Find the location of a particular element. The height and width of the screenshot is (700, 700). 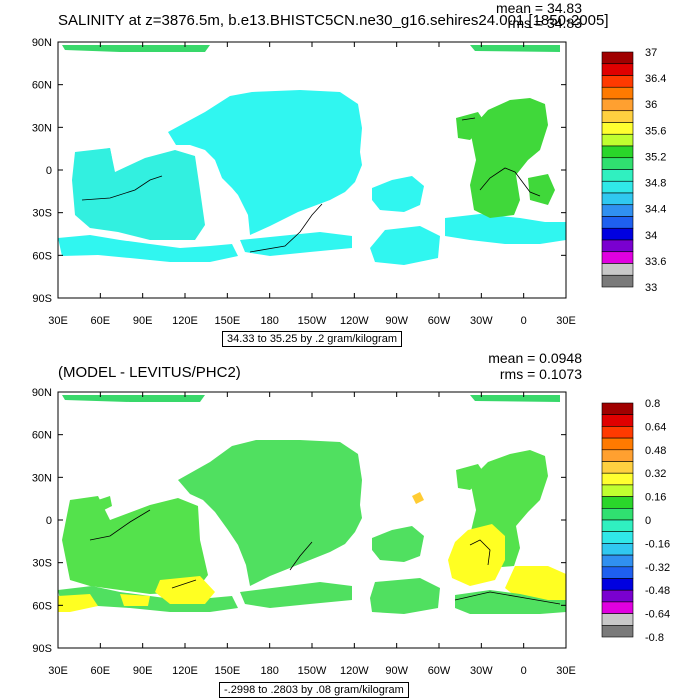

y-tick-label: 90S is located at coordinates (42, 649).